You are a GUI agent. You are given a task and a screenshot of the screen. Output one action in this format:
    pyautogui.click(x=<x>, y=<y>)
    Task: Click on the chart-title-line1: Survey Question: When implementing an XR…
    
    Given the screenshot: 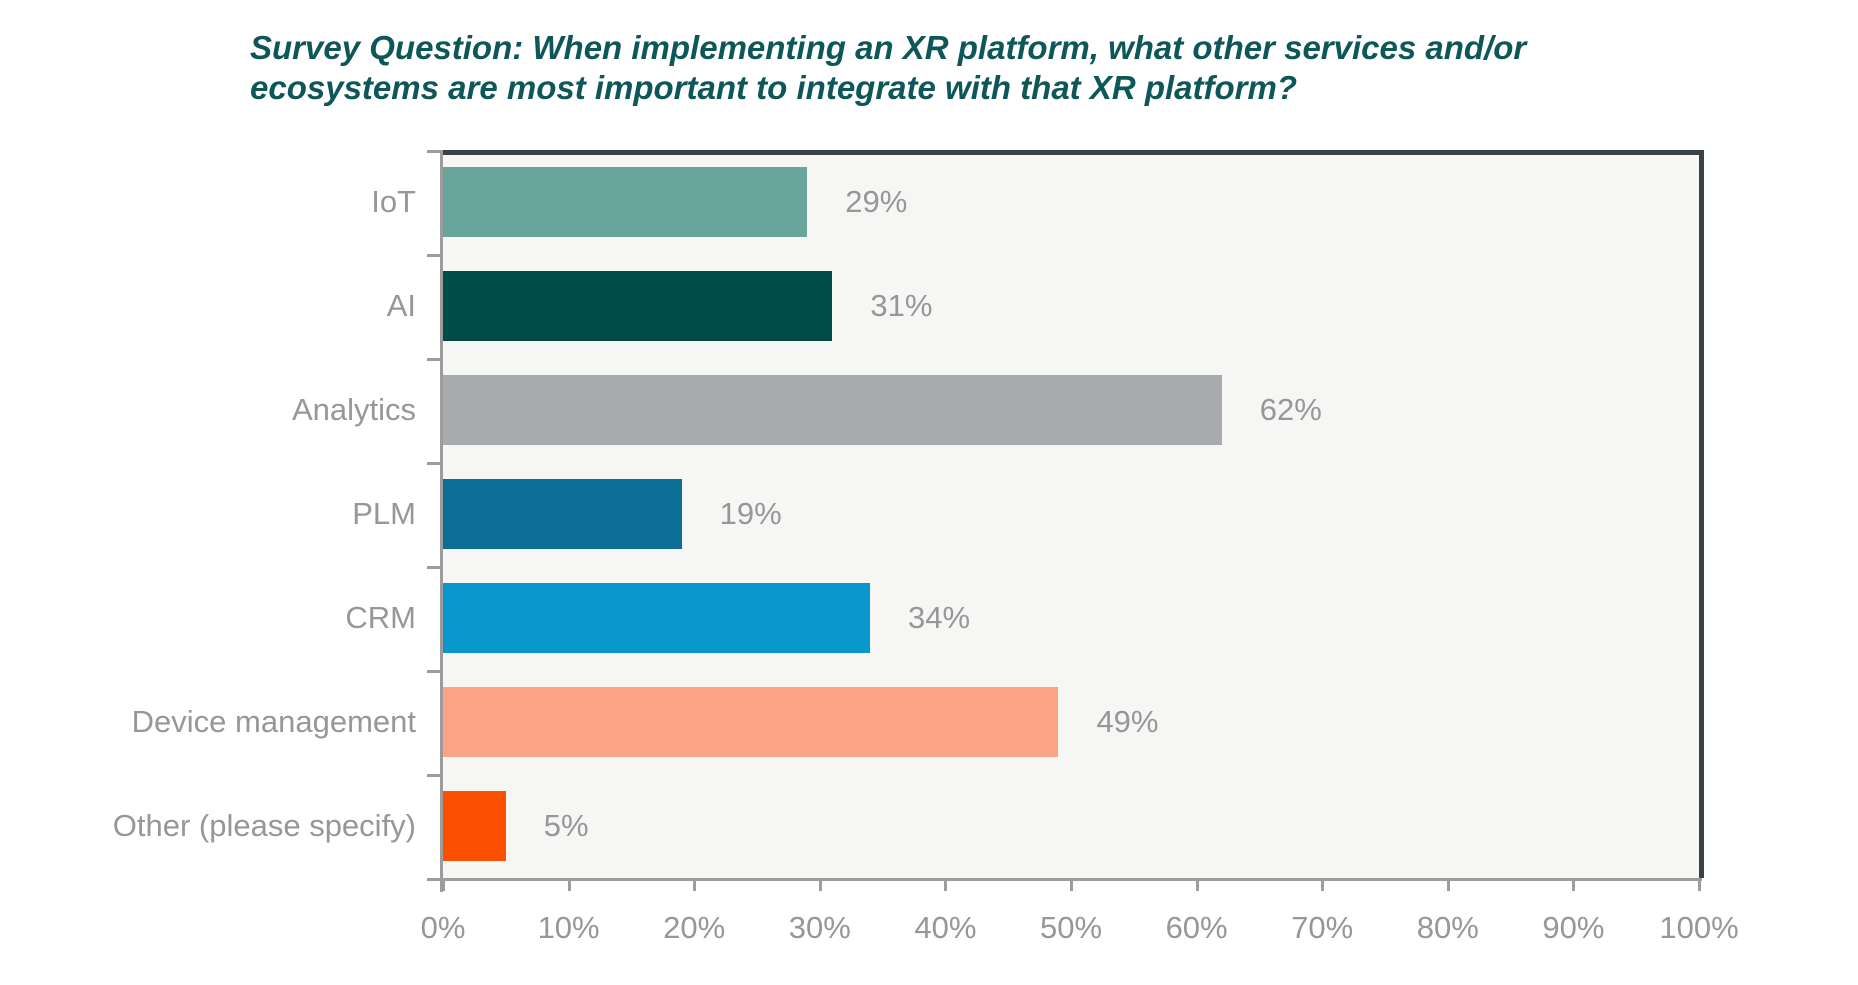 What is the action you would take?
    pyautogui.click(x=888, y=47)
    